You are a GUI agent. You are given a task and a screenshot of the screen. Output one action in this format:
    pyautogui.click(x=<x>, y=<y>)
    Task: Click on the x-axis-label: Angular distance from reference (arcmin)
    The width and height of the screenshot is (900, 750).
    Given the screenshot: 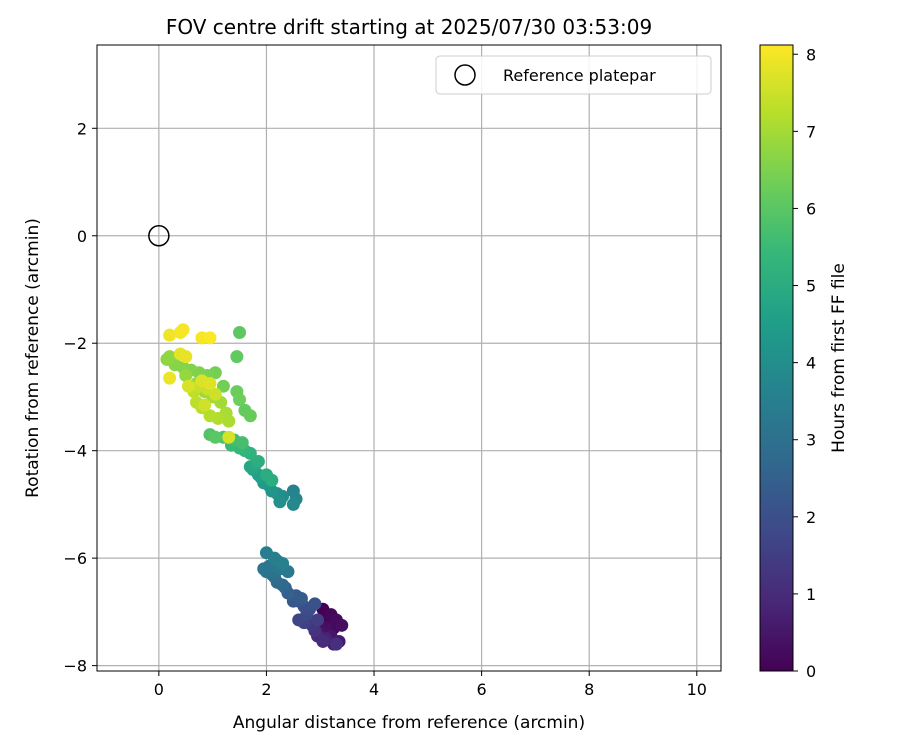 What is the action you would take?
    pyautogui.click(x=409, y=723)
    